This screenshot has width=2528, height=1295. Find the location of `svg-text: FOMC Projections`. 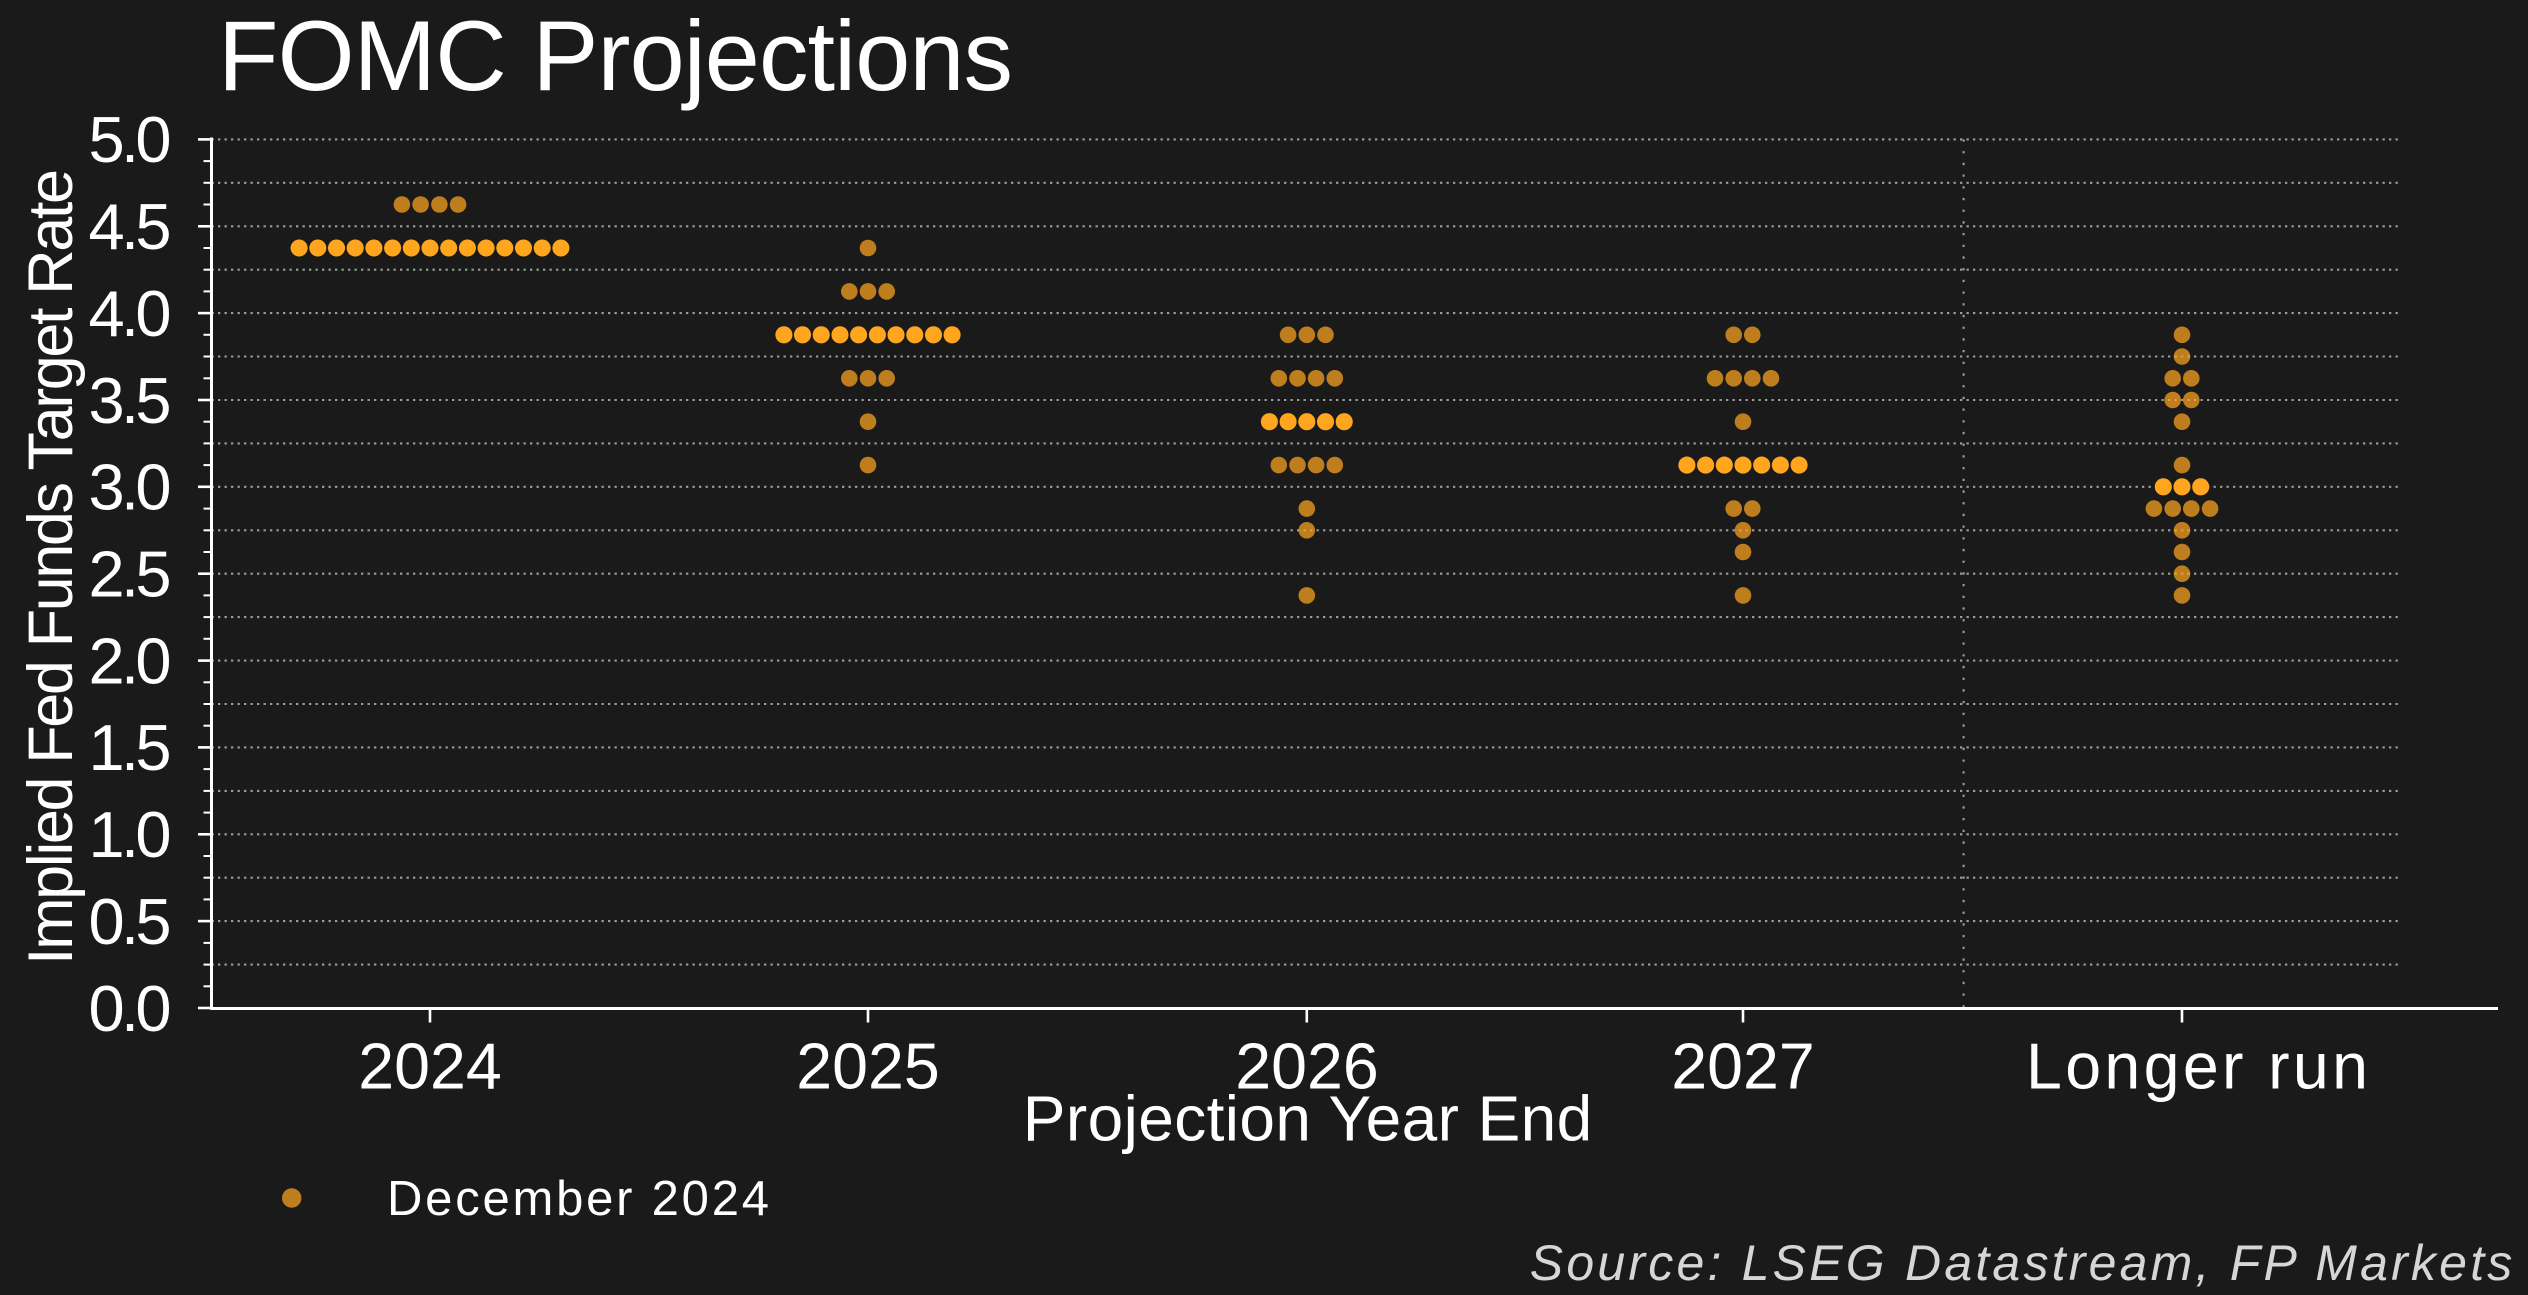

svg-text: FOMC Projections is located at coordinates (615, 55).